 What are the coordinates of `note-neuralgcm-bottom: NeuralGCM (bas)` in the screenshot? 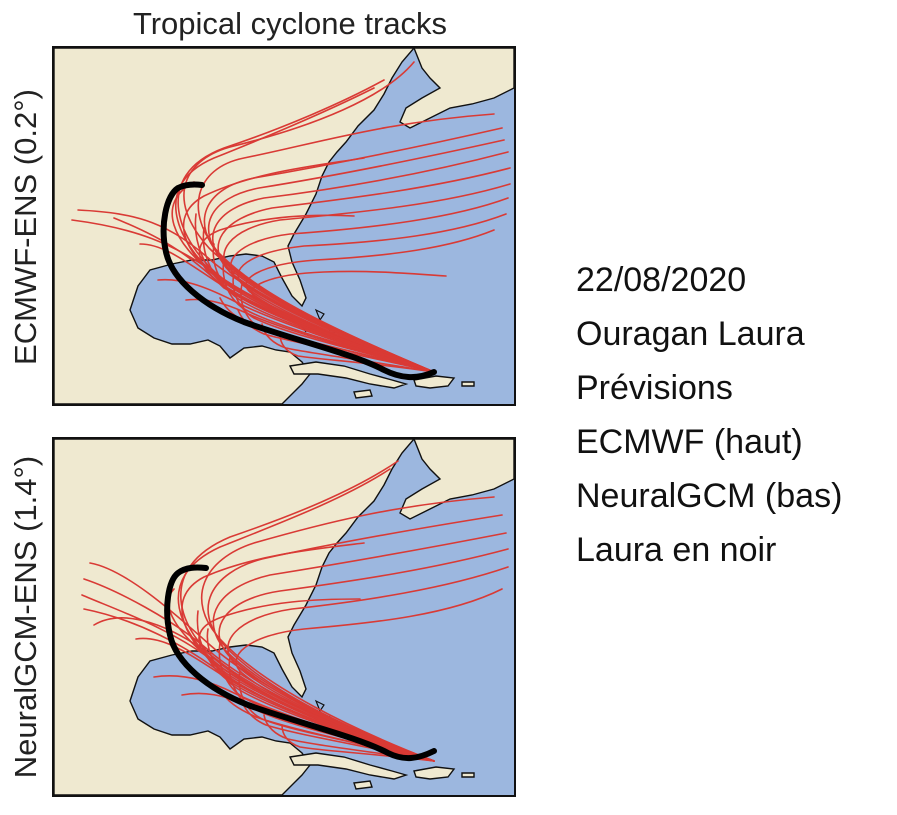 It's located at (709, 496).